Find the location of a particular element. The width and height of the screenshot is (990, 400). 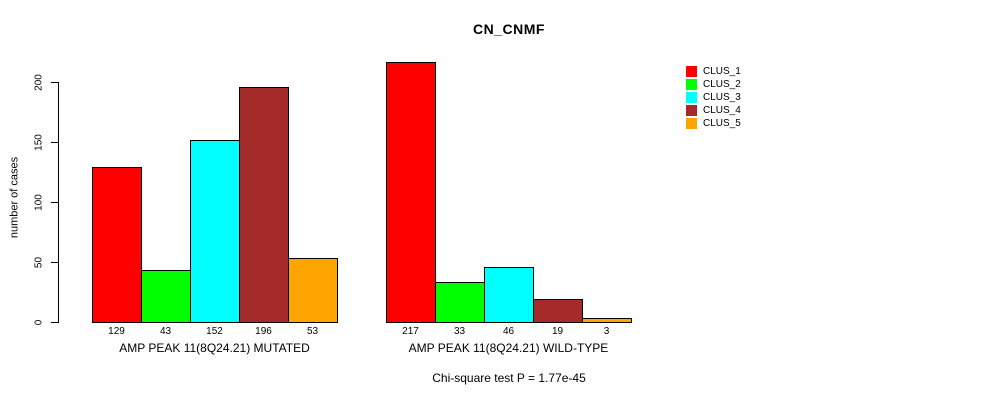

legend-row-clus_3: CLUS_3 is located at coordinates (713, 97).